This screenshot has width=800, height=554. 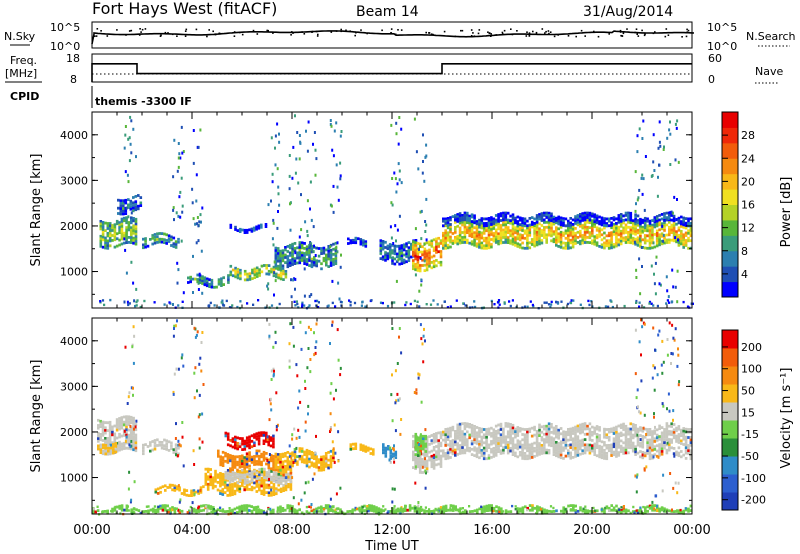 I want to click on ground-echo, so click(x=426, y=304).